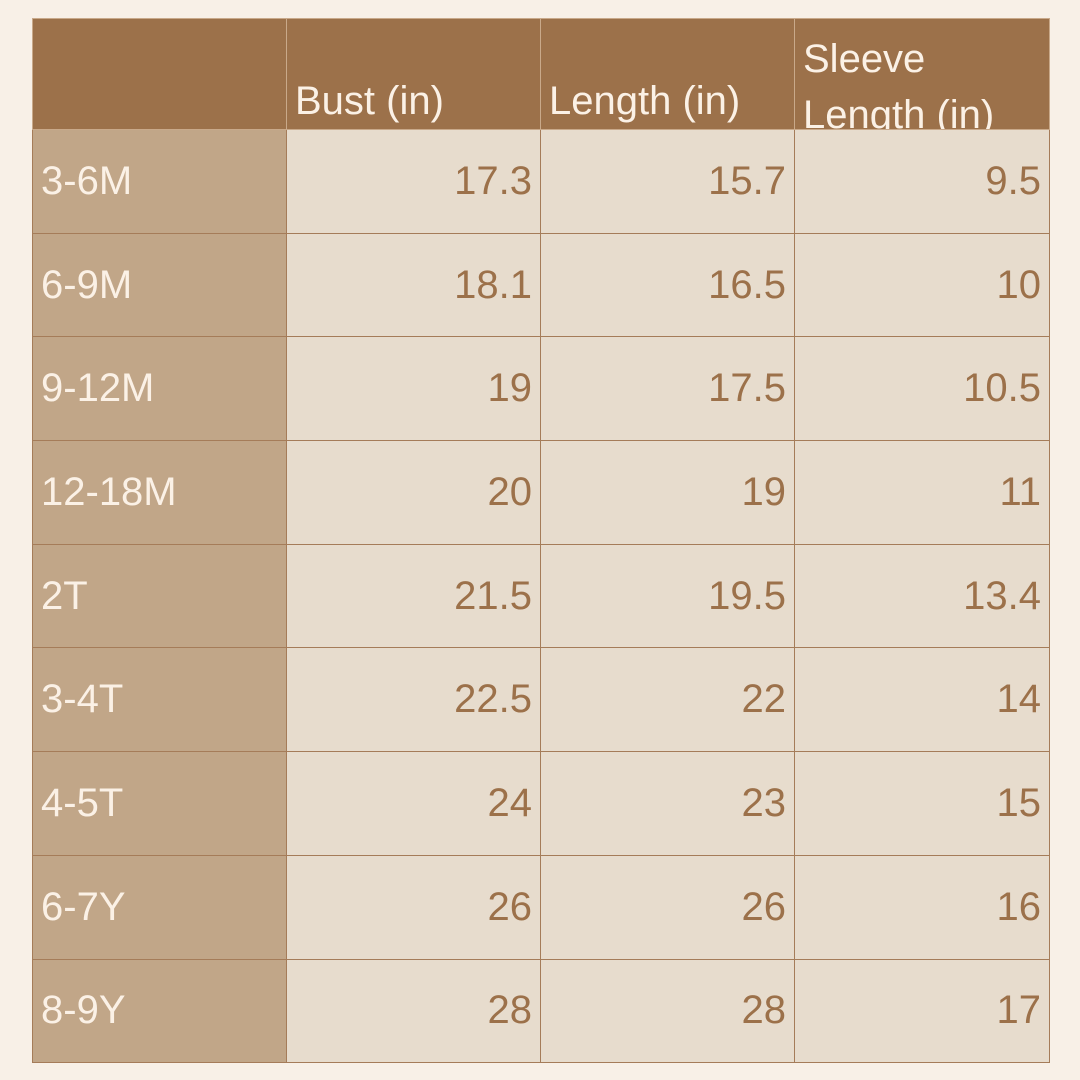 This screenshot has width=1080, height=1080. What do you see at coordinates (645, 101) in the screenshot?
I see `header-length-label: Length (in)` at bounding box center [645, 101].